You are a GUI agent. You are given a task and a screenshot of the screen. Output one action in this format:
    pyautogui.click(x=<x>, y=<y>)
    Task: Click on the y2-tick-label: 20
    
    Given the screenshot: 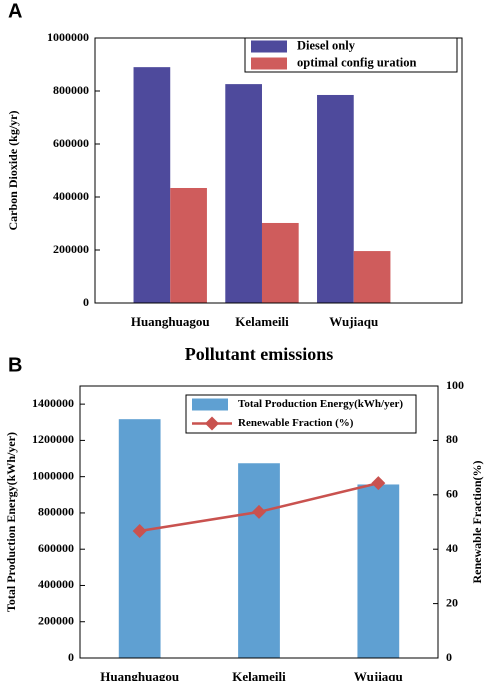 What is the action you would take?
    pyautogui.click(x=452, y=602)
    